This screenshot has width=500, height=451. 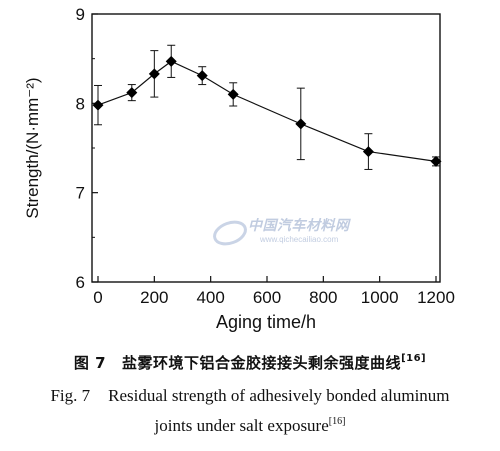 What do you see at coordinates (337, 421) in the screenshot?
I see `caption-en-ref: [16]` at bounding box center [337, 421].